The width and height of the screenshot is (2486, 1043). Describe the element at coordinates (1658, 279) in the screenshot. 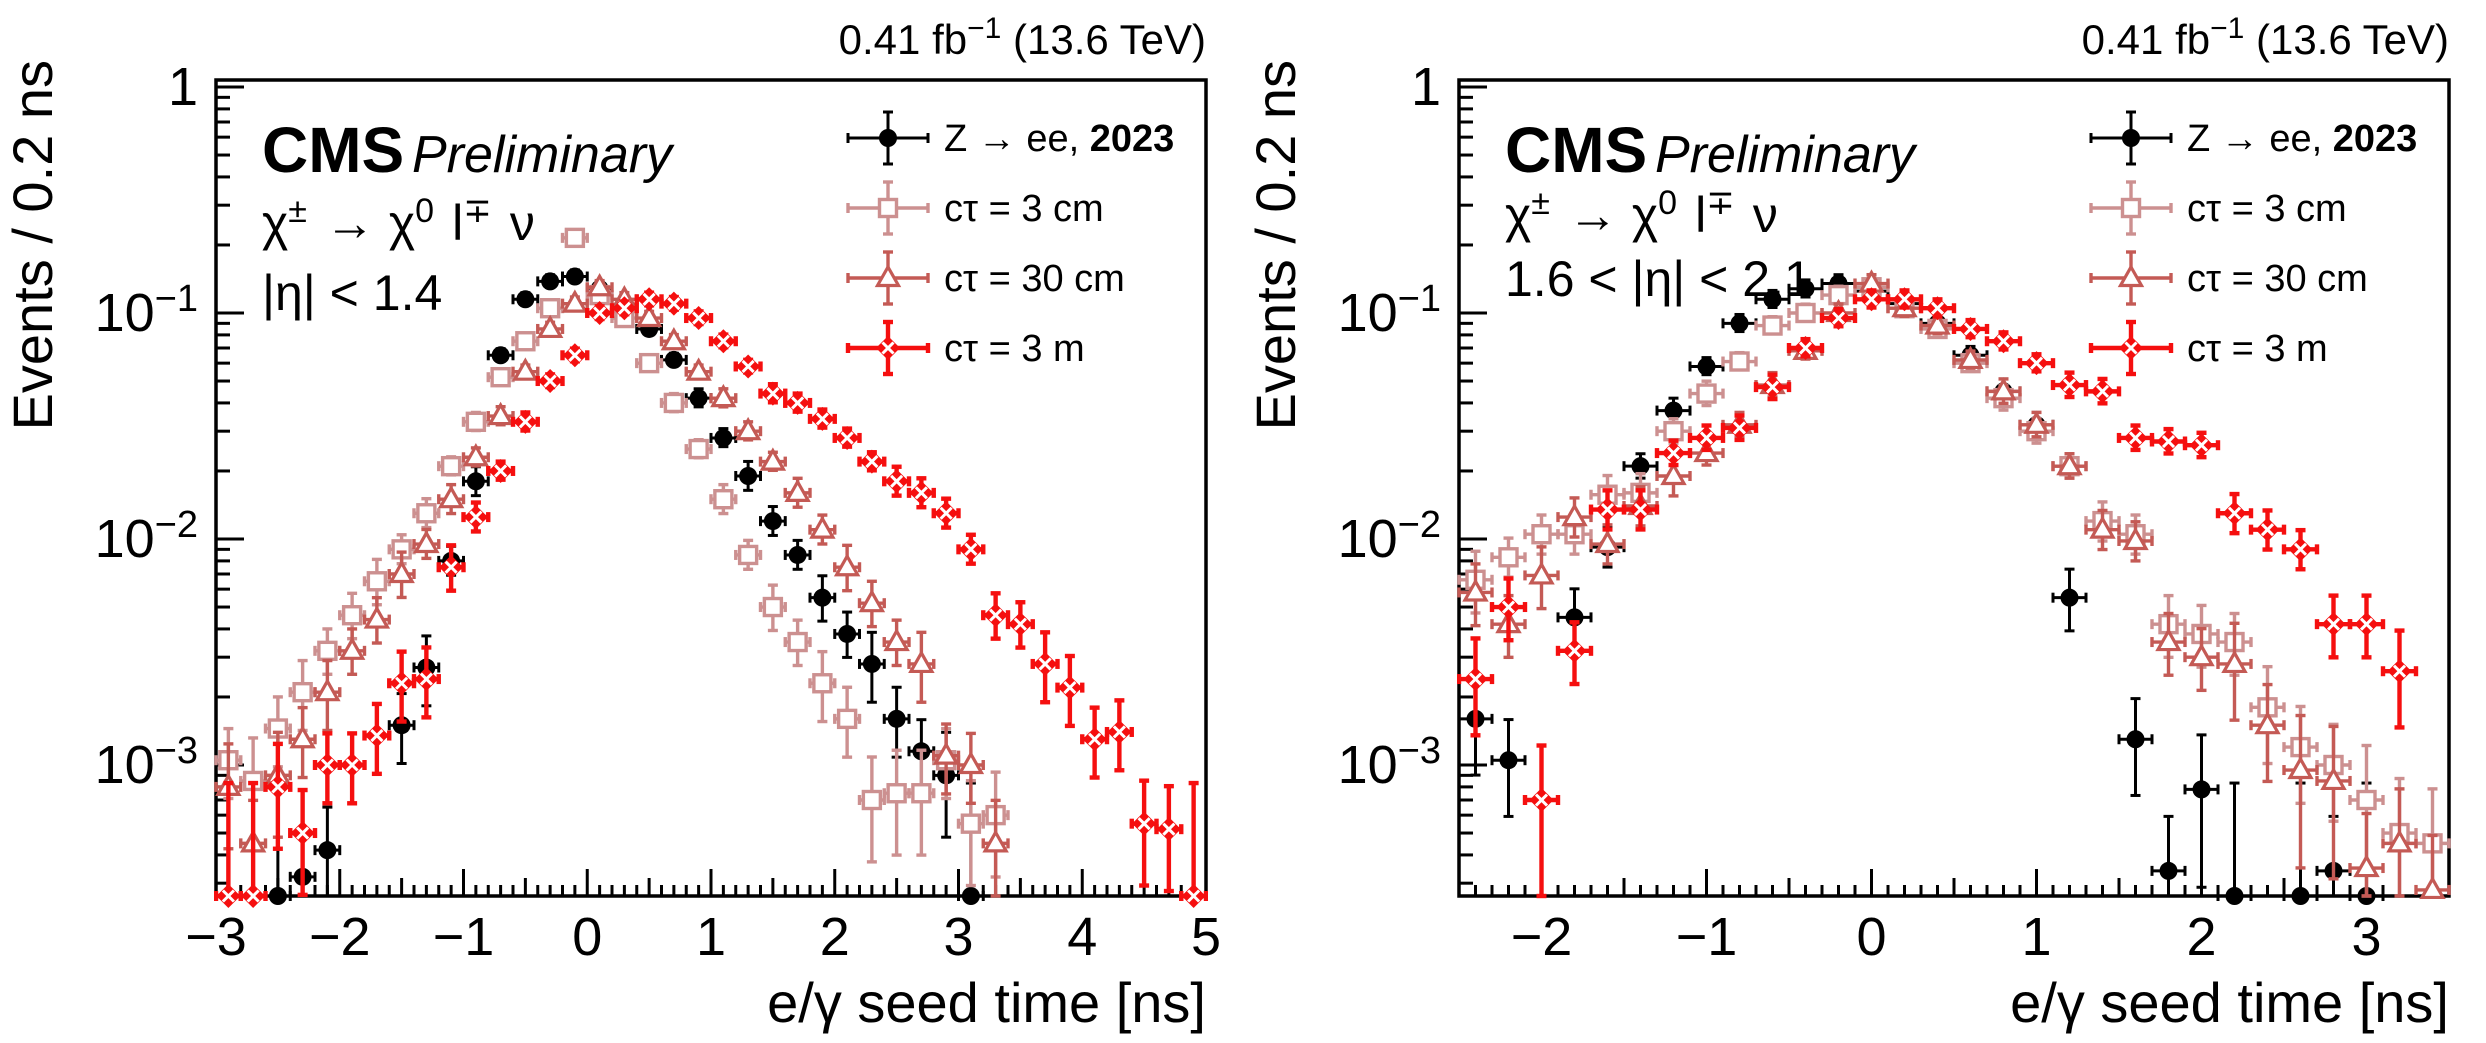

I see `eta-annotation: 1.6 < |η| < 2.1` at that location.